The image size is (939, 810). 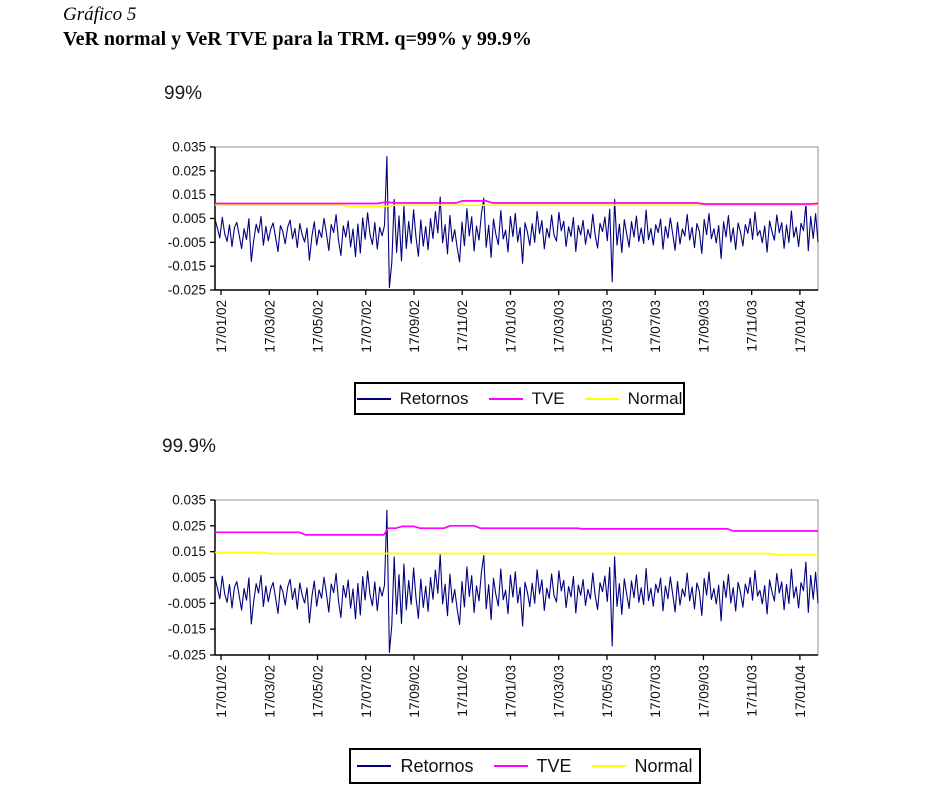 I want to click on chart-legend-999: Retornos TVE Normal, so click(x=525, y=766).